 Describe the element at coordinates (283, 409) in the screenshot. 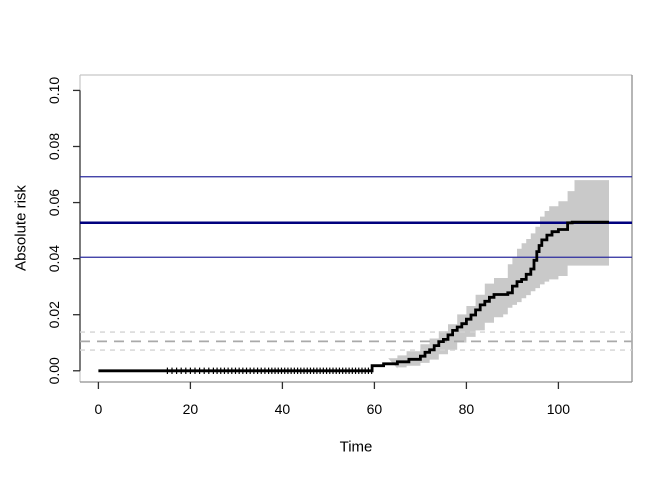

I see `x-tick-label: 40` at that location.